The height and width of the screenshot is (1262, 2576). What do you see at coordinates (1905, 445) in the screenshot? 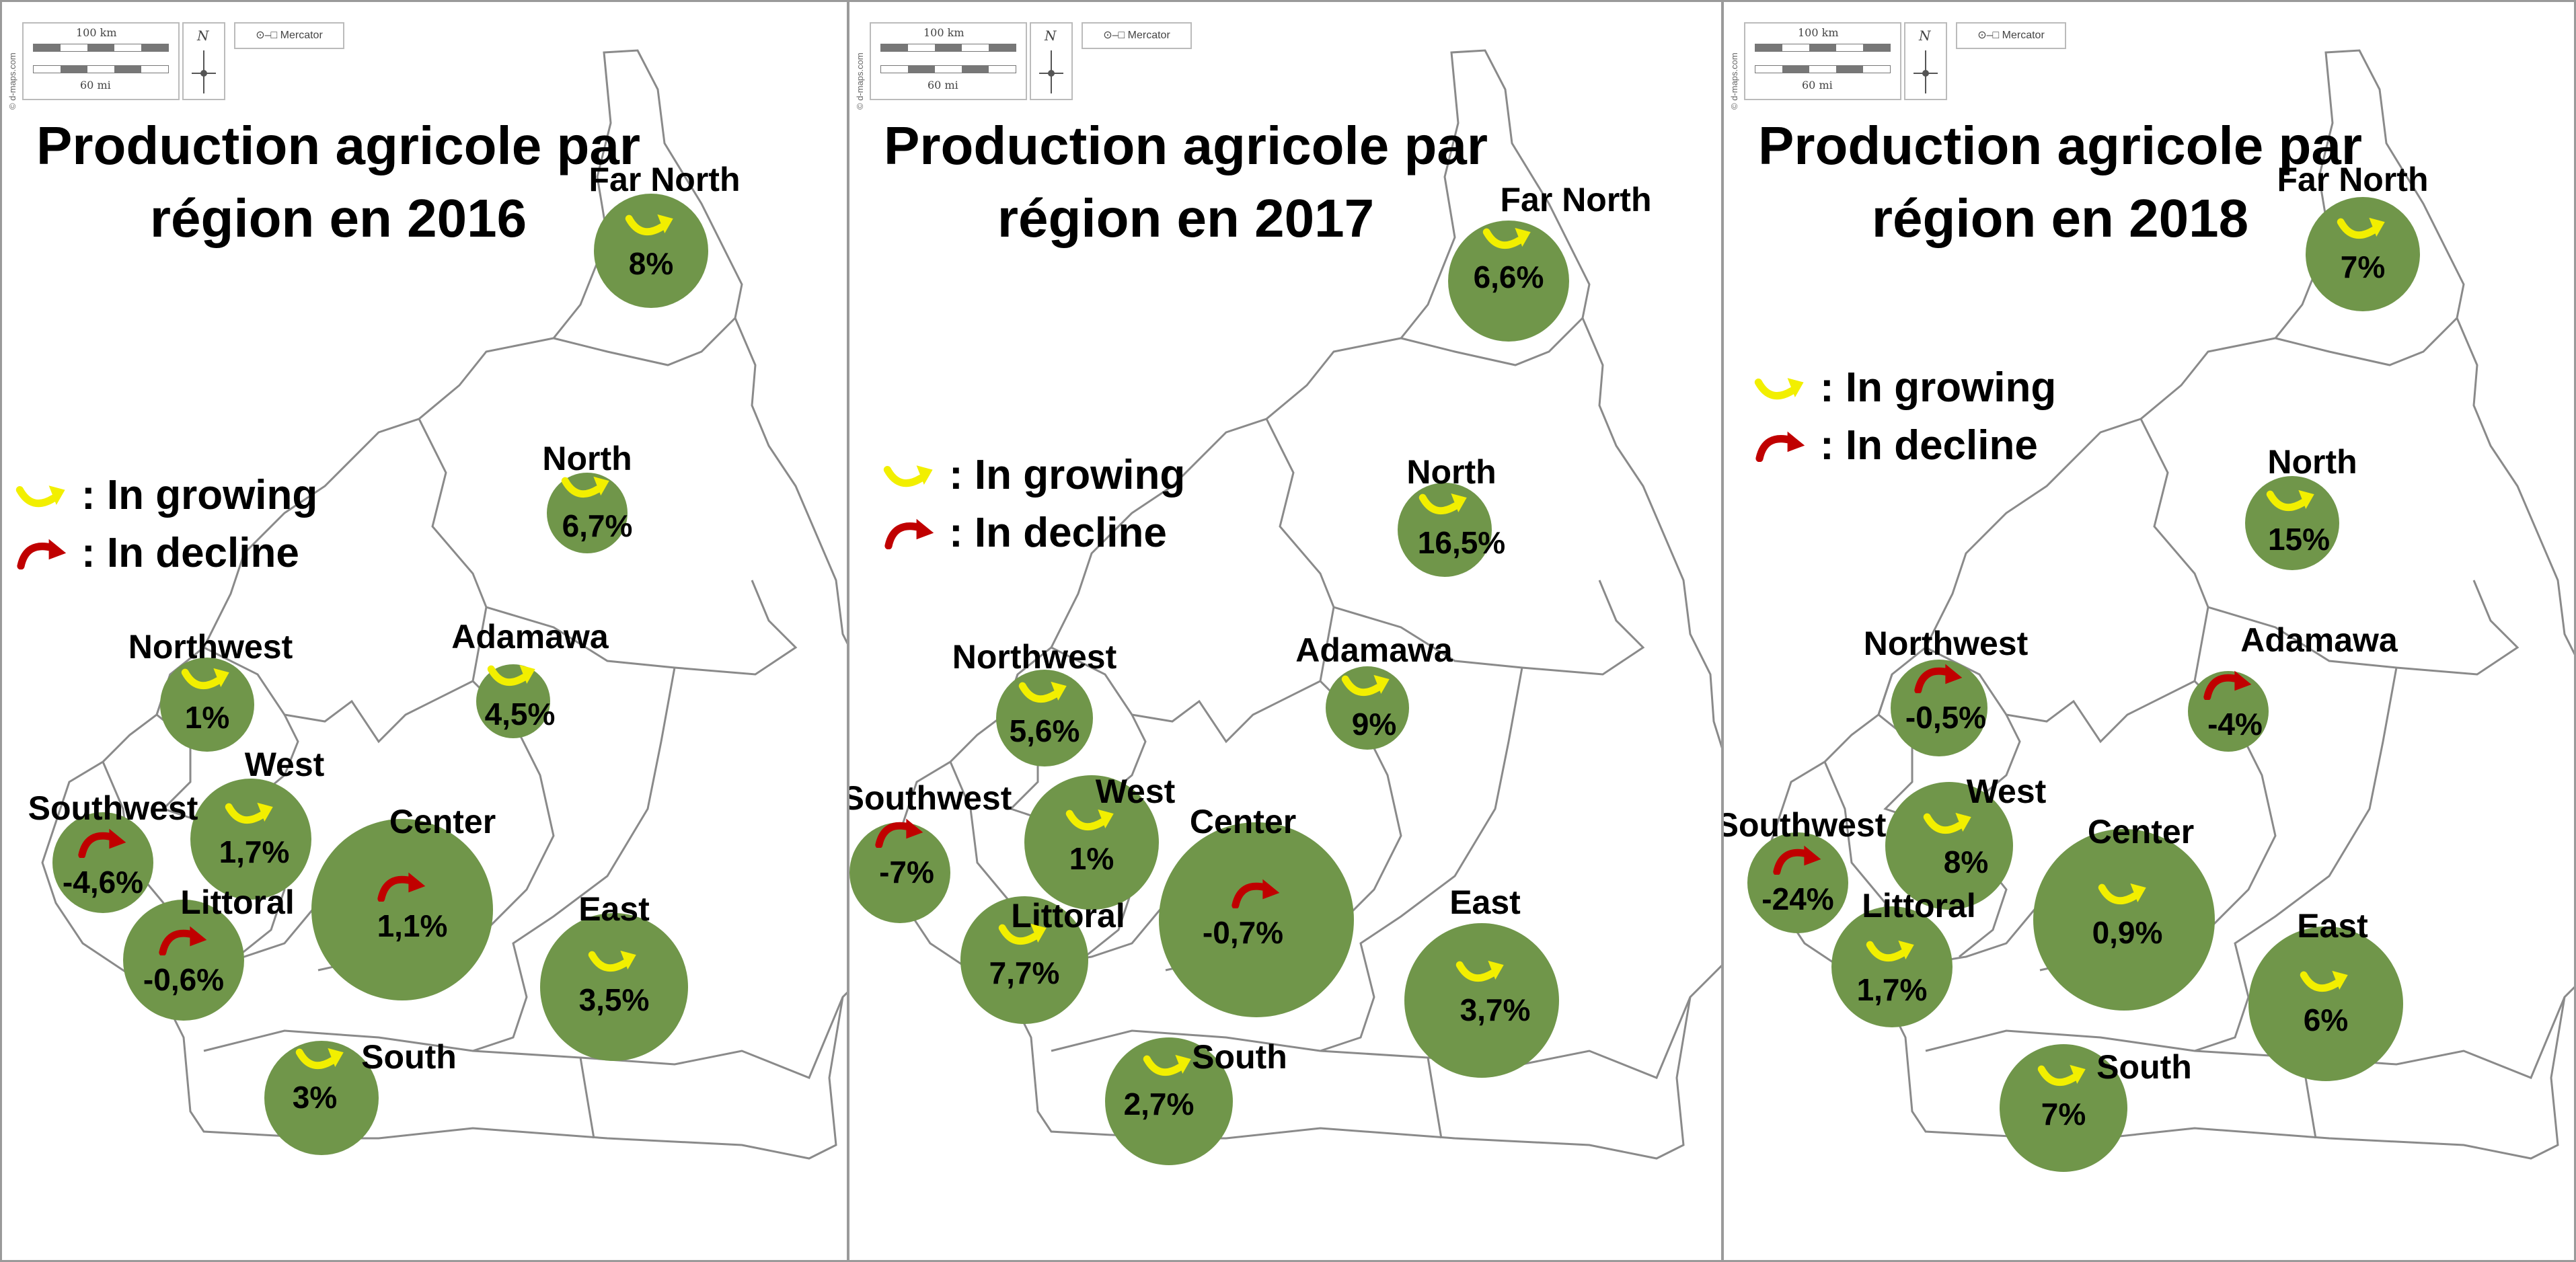
I see `legend-decline: : In decline` at bounding box center [1905, 445].